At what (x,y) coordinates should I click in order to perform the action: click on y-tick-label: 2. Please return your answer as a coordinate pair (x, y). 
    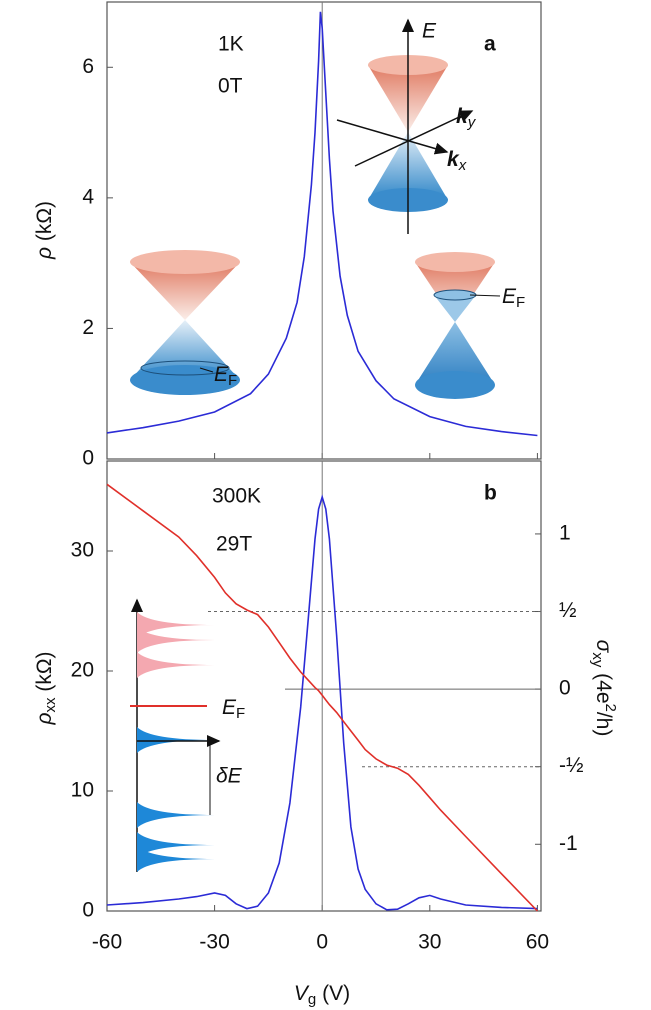
    Looking at the image, I should click on (88, 327).